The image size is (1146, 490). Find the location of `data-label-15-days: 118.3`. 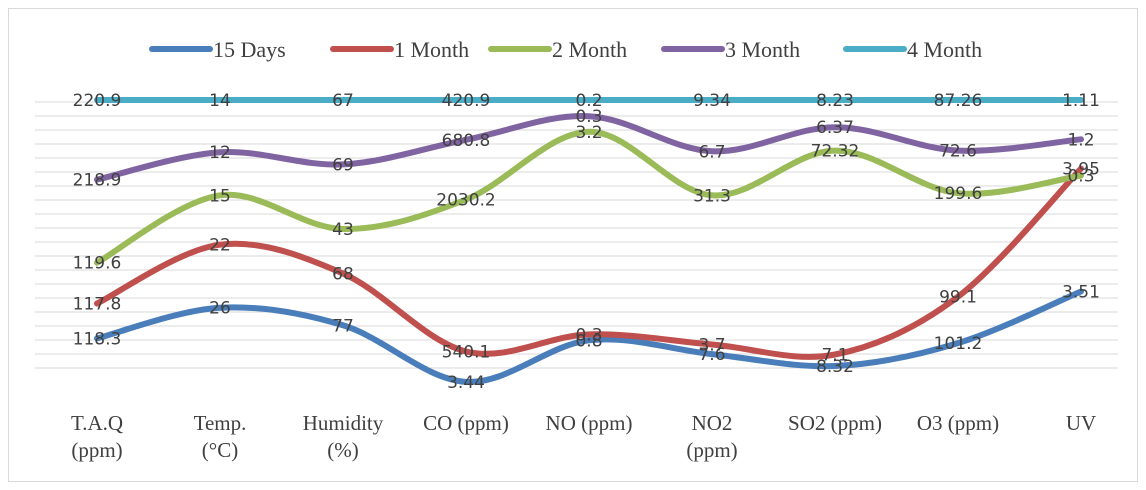

data-label-15-days: 118.3 is located at coordinates (97, 339).